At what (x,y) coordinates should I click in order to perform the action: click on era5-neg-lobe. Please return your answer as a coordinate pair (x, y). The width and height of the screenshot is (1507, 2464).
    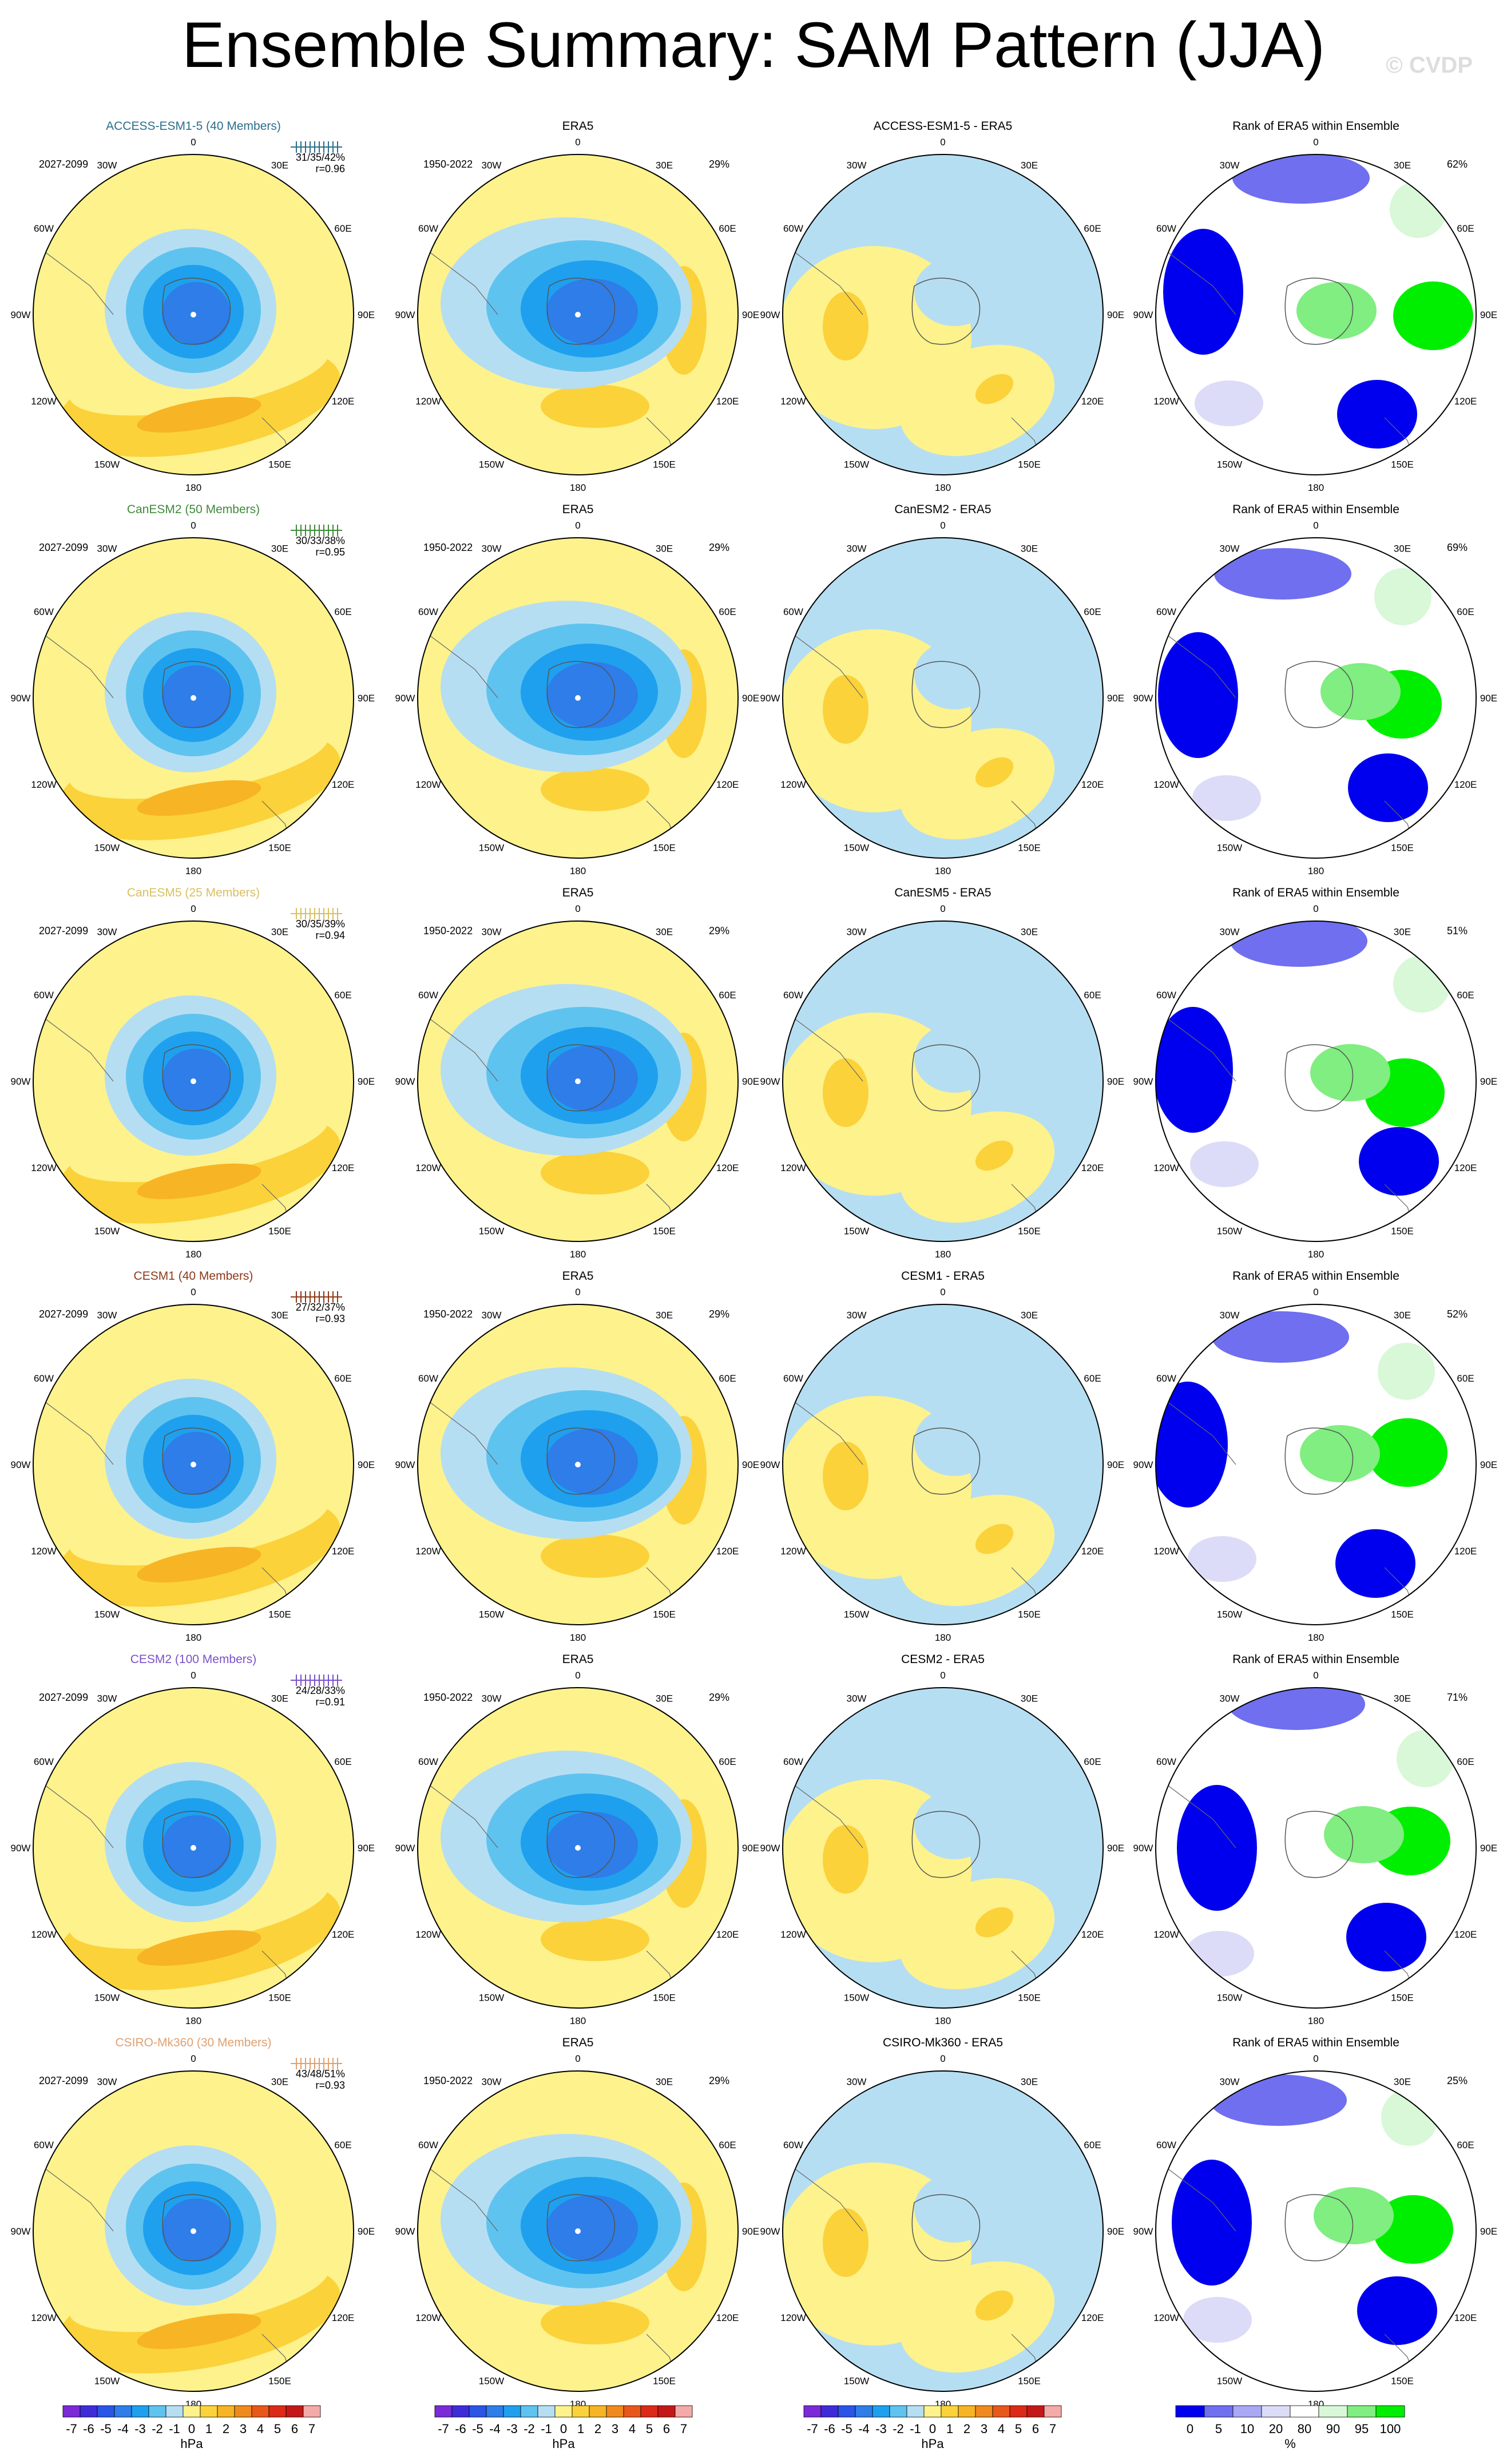
    Looking at the image, I should click on (592, 312).